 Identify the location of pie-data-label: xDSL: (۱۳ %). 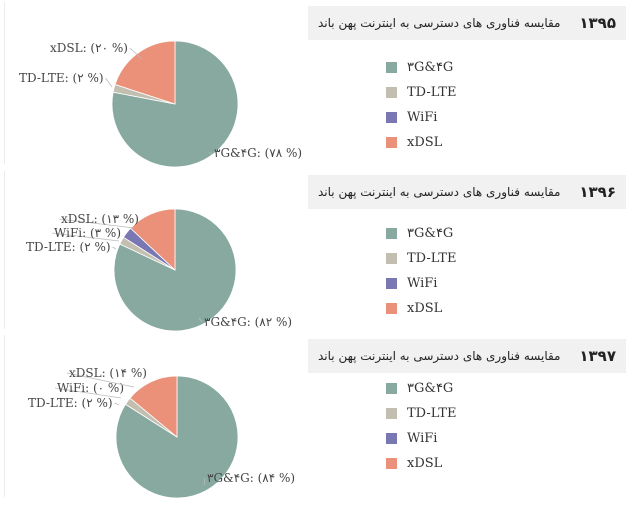
(100, 219).